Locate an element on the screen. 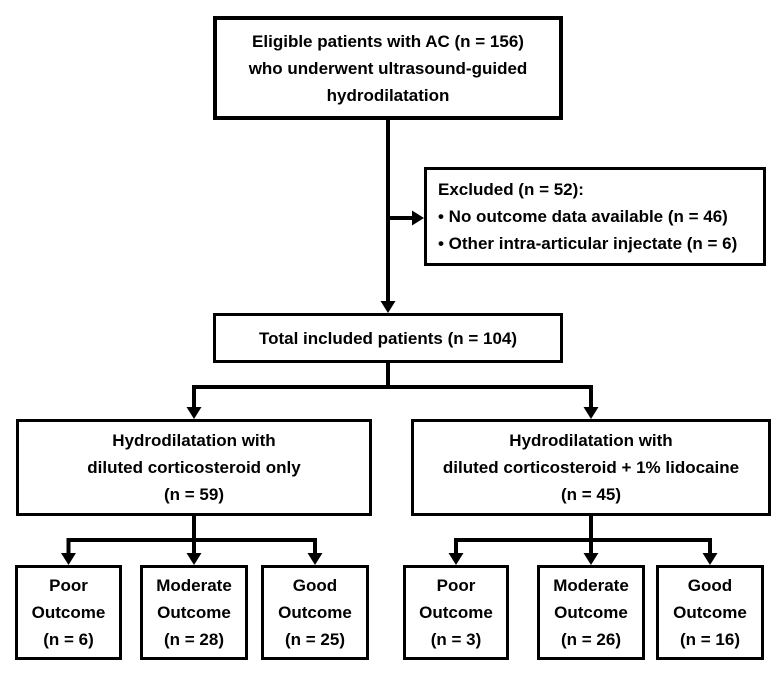 The image size is (784, 677). text-line: (n = 28) is located at coordinates (194, 639).